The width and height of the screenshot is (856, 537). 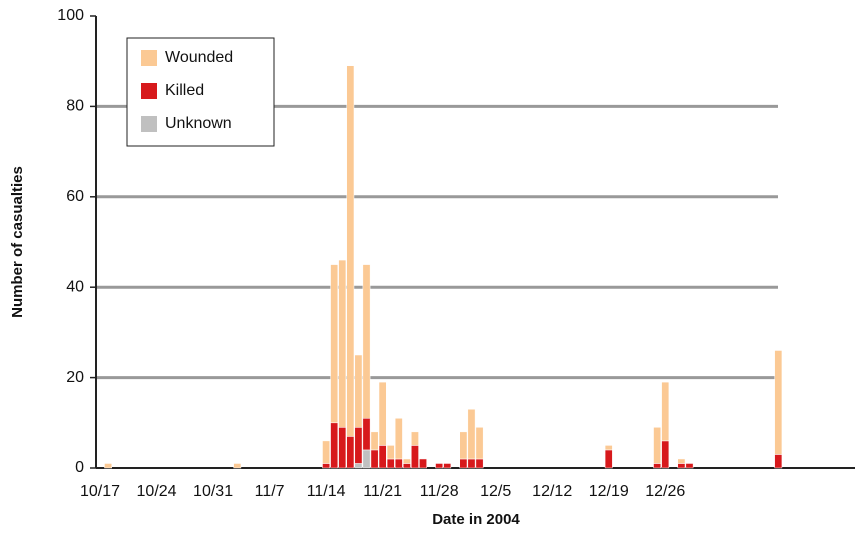 What do you see at coordinates (75, 286) in the screenshot?
I see `y-tick-label: 40` at bounding box center [75, 286].